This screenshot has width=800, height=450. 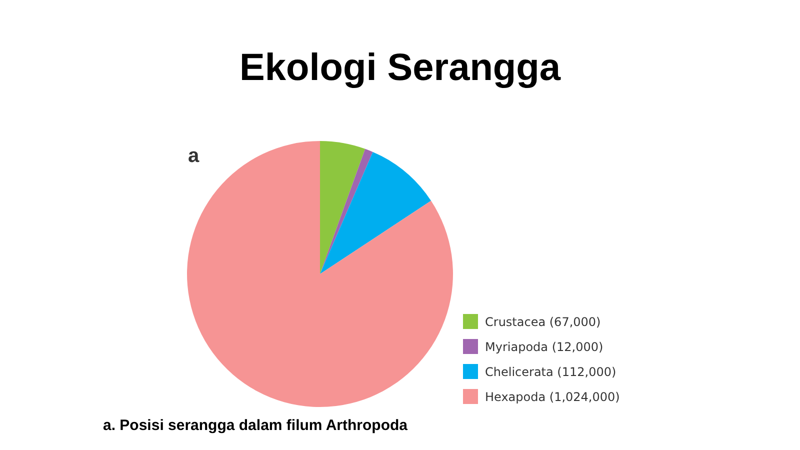 What do you see at coordinates (543, 322) in the screenshot?
I see `legend-label: Crustacea (67,000)` at bounding box center [543, 322].